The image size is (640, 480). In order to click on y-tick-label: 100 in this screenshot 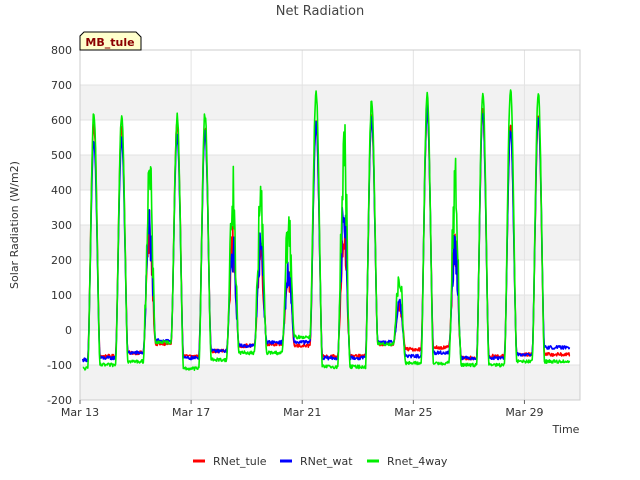, I will do `click(61, 295)`.